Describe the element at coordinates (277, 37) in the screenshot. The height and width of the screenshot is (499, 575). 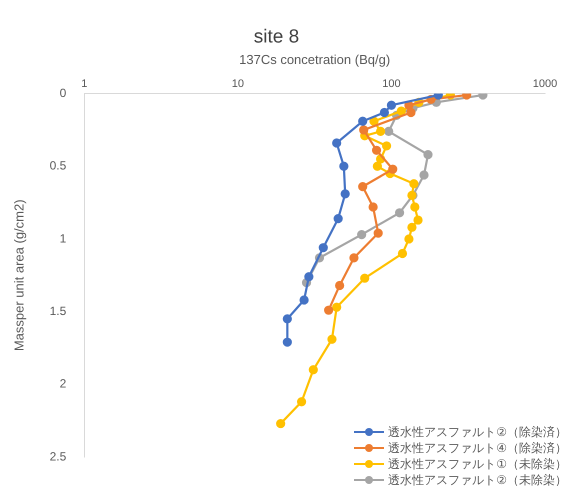
I see `chart-title: site 8` at that location.